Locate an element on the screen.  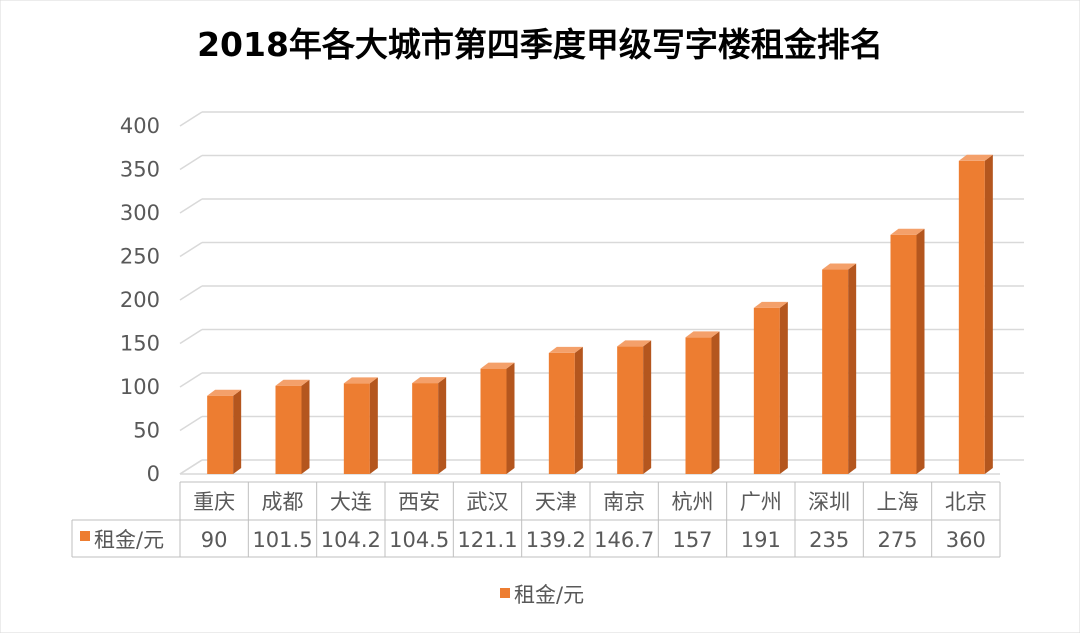
x-category-label: 南京 is located at coordinates (624, 502).